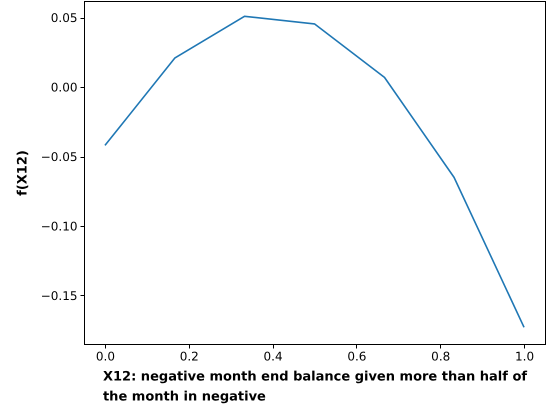 Image resolution: width=552 pixels, height=409 pixels. What do you see at coordinates (59, 157) in the screenshot?
I see `y-tick-label: −0.05` at bounding box center [59, 157].